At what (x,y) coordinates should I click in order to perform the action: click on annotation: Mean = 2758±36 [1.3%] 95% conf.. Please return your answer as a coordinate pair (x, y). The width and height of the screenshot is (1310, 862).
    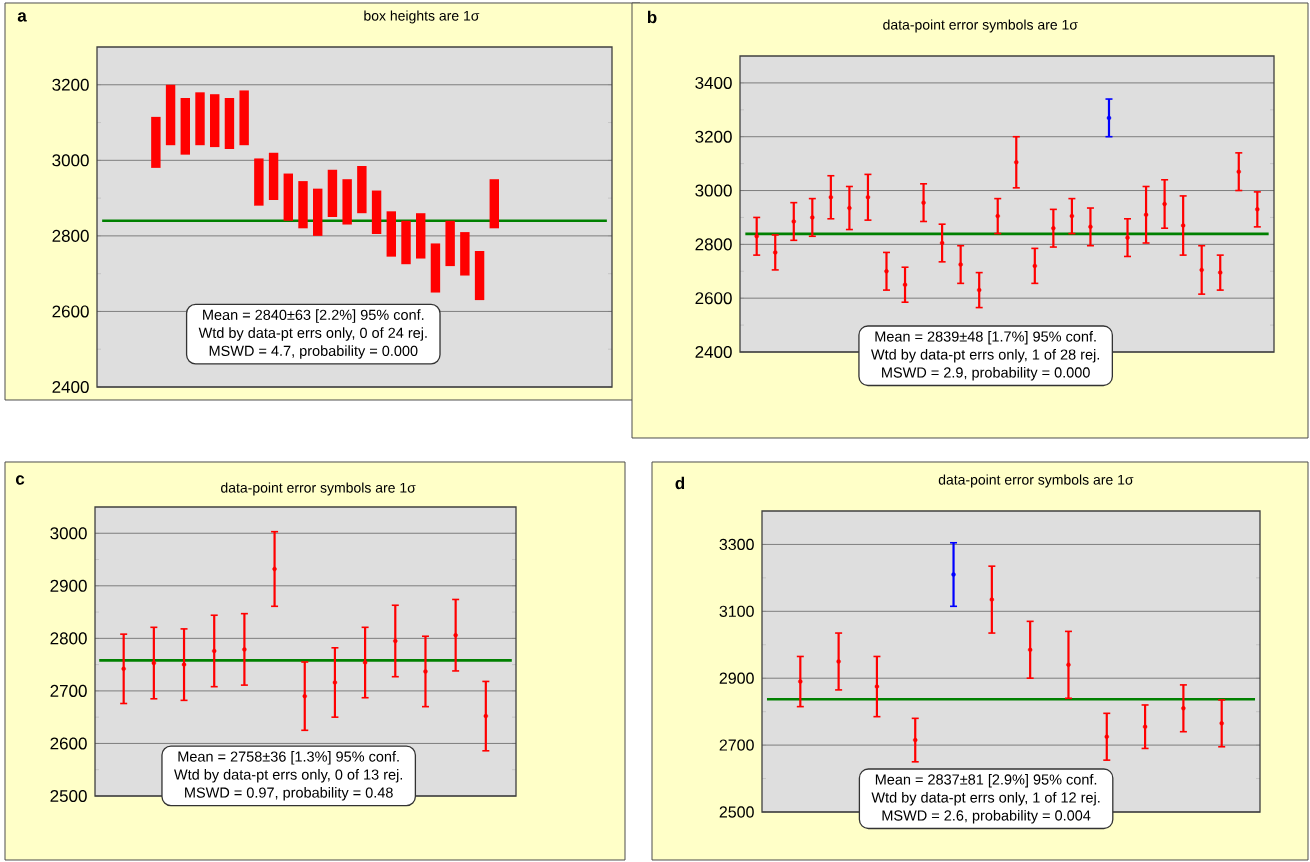
    Looking at the image, I should click on (288, 758).